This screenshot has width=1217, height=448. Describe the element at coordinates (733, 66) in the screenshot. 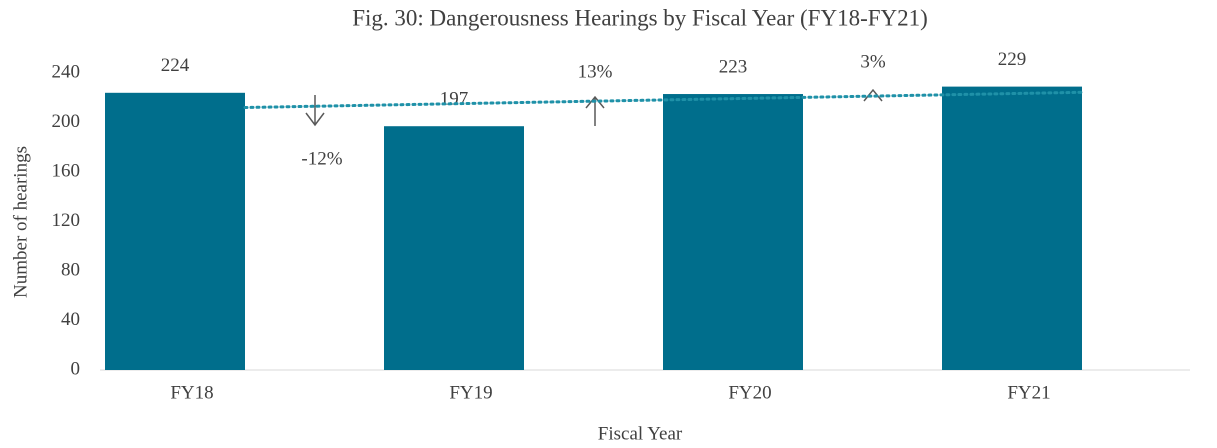

I see `data-label: 223` at that location.